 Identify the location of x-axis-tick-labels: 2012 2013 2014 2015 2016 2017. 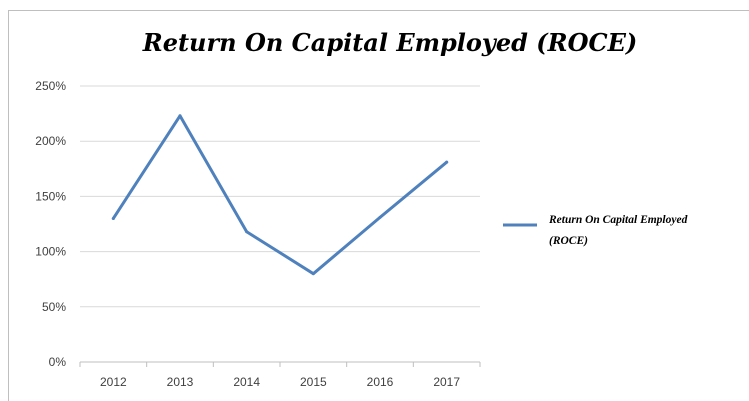
(280, 382).